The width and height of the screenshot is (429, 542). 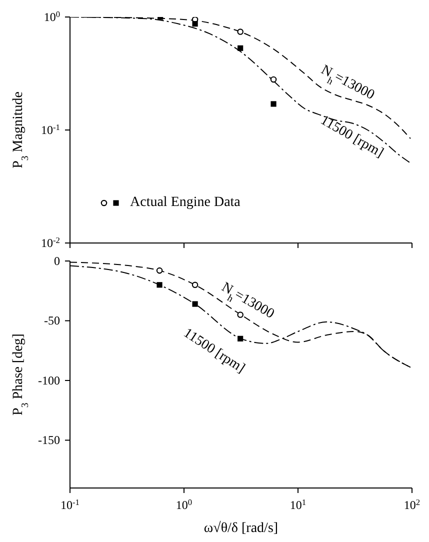 I want to click on x-tick-label: 10$^{-1}$, so click(x=70, y=505).